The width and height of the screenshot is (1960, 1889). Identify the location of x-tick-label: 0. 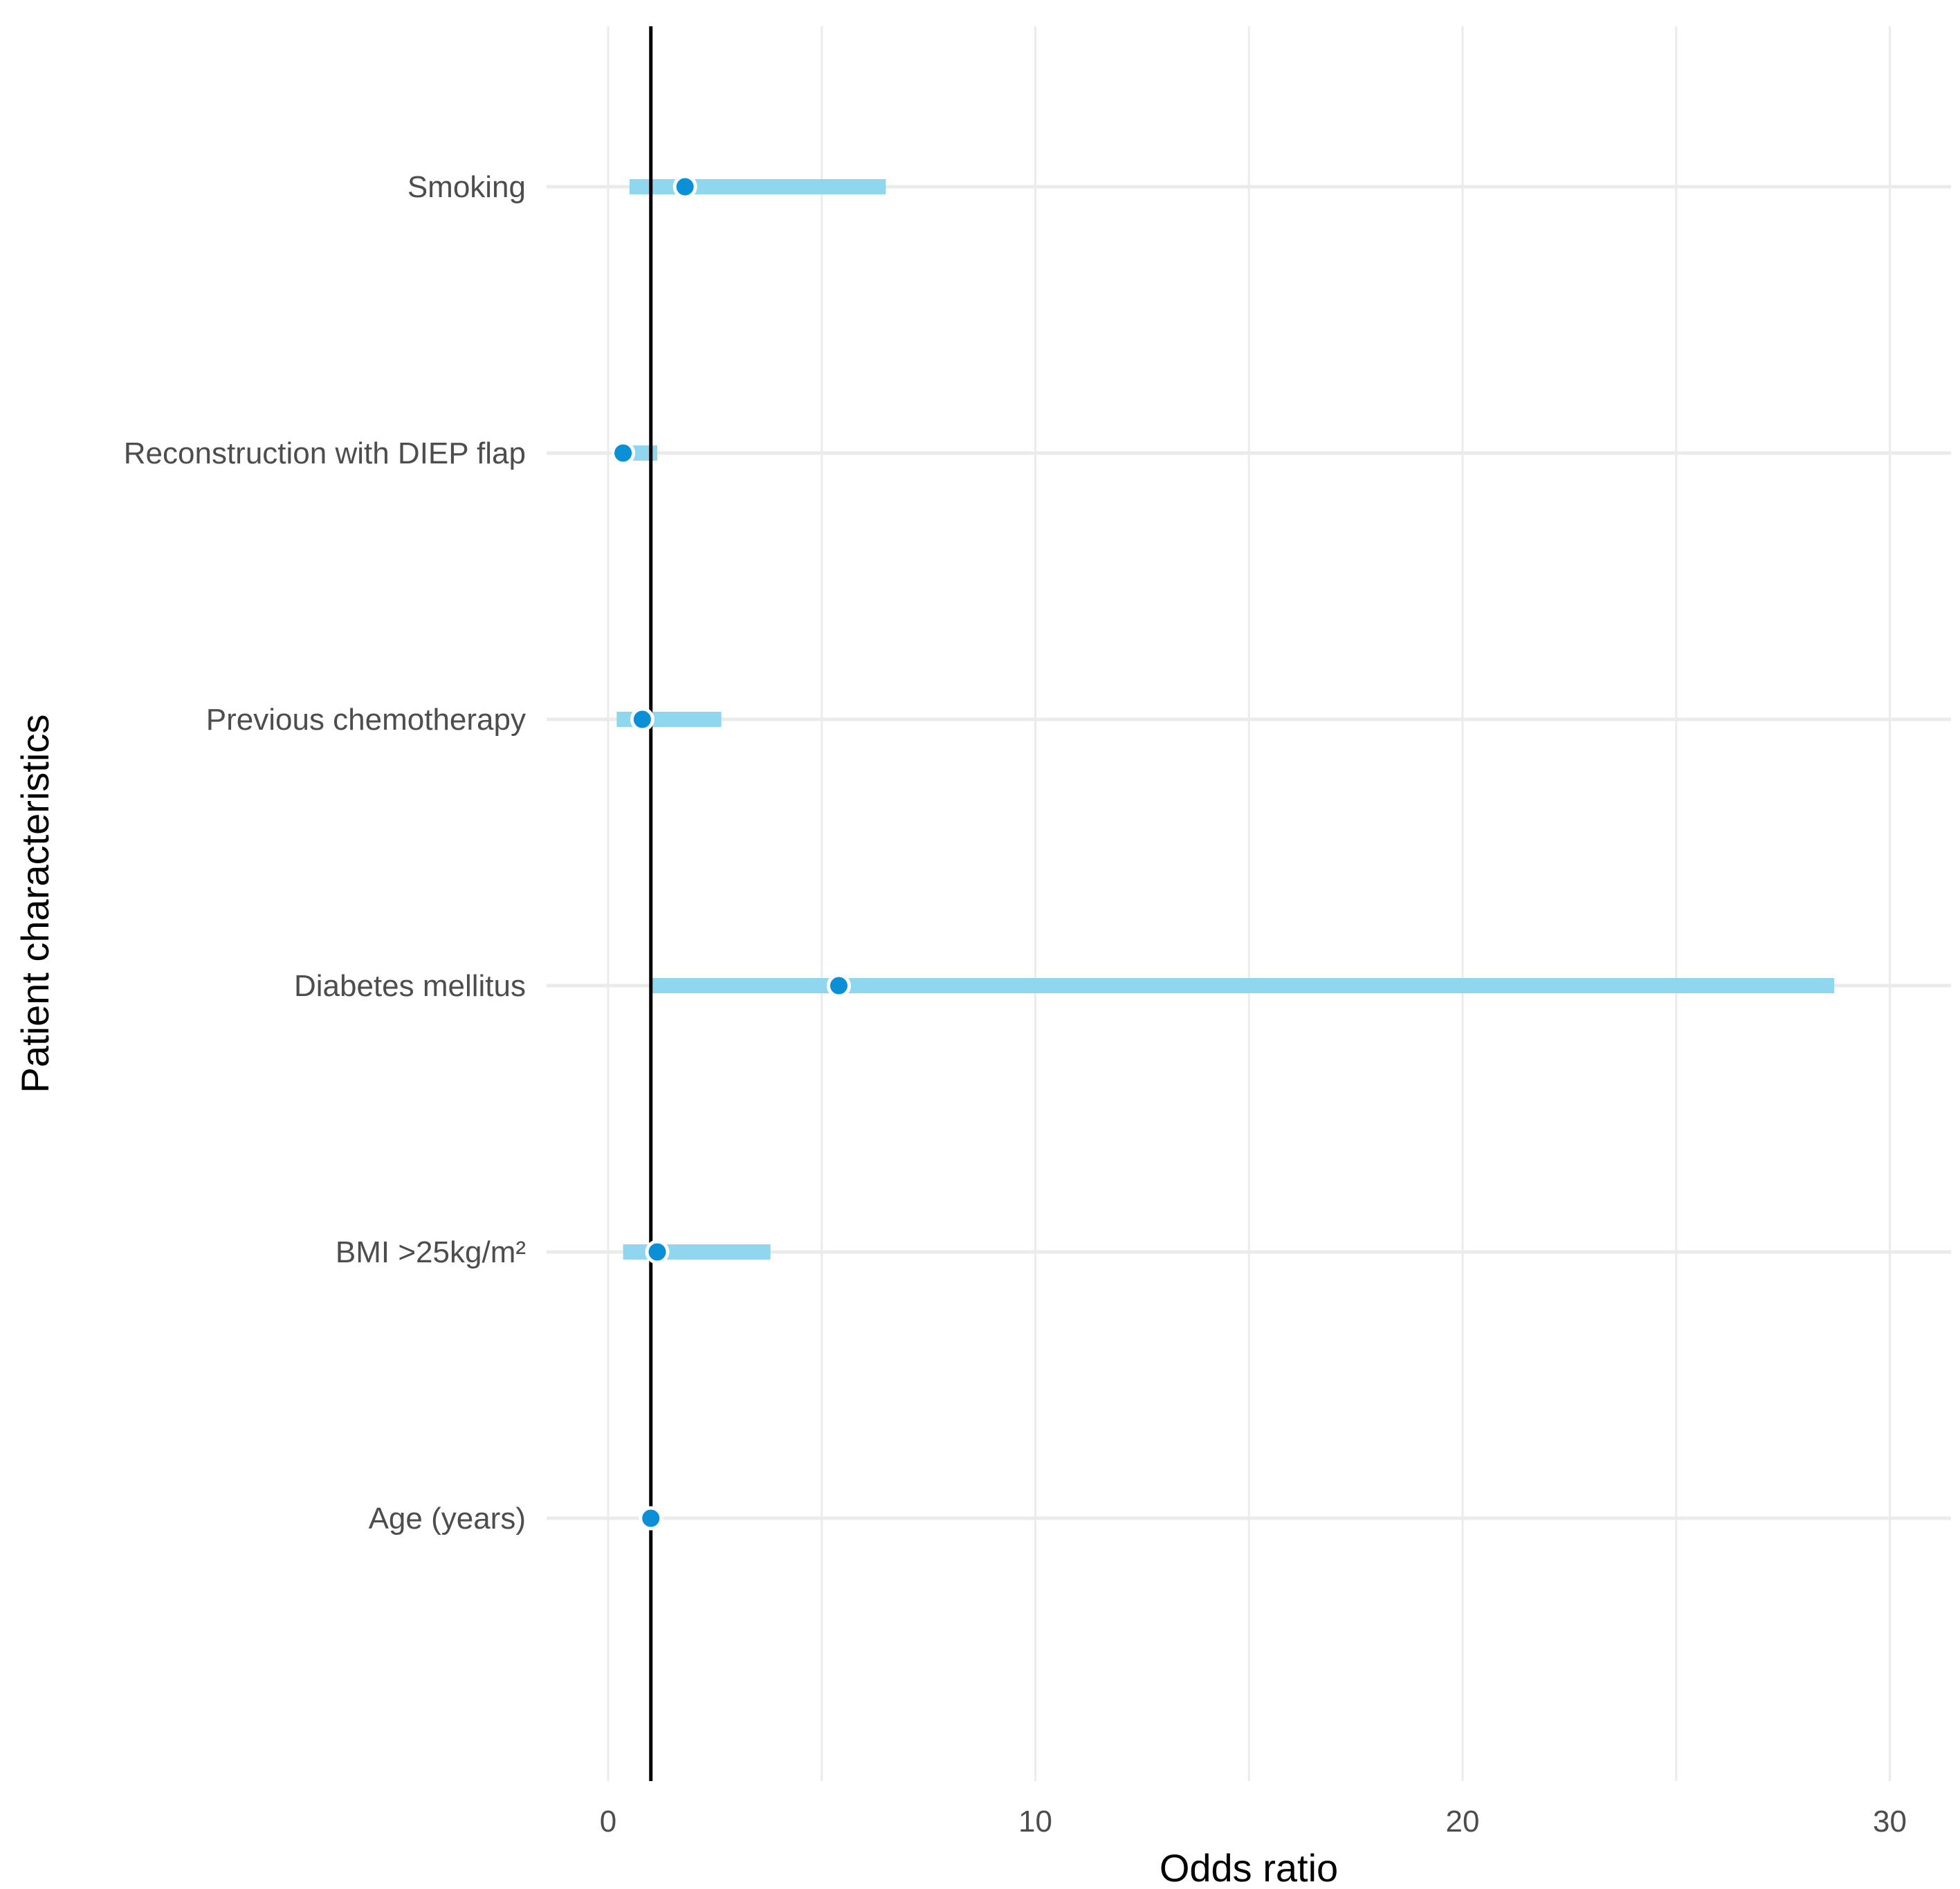
(608, 1822).